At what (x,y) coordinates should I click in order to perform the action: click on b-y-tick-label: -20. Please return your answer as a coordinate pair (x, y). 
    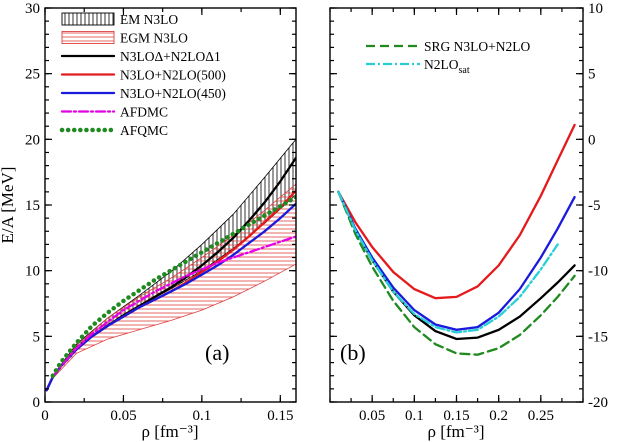
    Looking at the image, I should click on (598, 403).